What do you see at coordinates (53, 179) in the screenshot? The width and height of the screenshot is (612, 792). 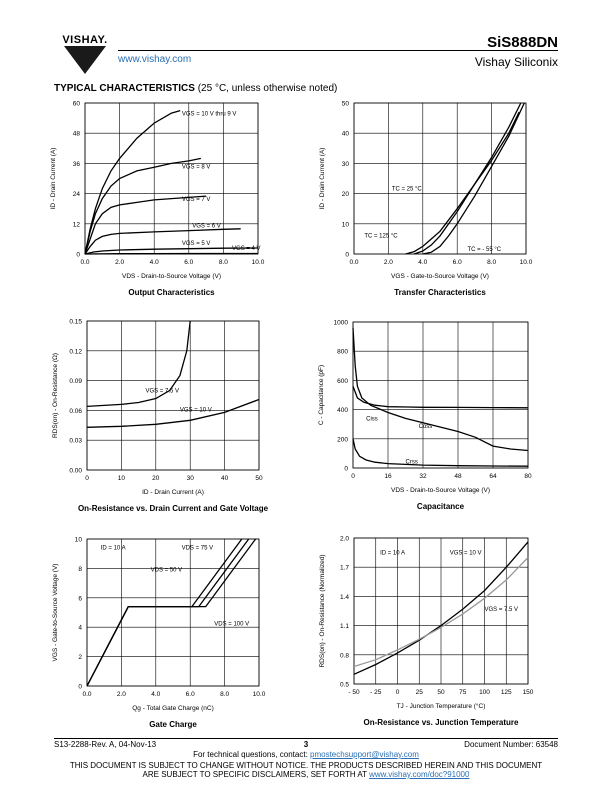 I see `y-axis-label: ID - Drain Current (A)` at bounding box center [53, 179].